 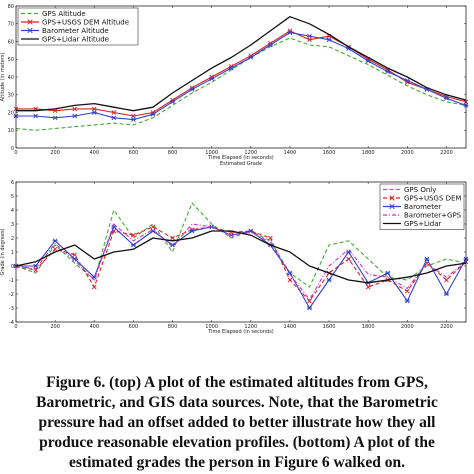 What do you see at coordinates (422, 207) in the screenshot?
I see `legend-label: Barometer` at bounding box center [422, 207].